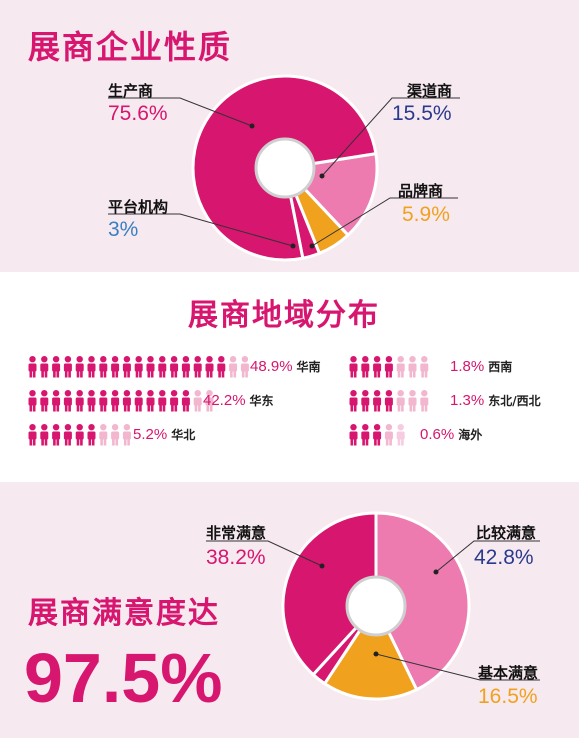 This screenshot has height=738, width=579. Describe the element at coordinates (123, 229) in the screenshot. I see `value-platform: 3%` at that location.